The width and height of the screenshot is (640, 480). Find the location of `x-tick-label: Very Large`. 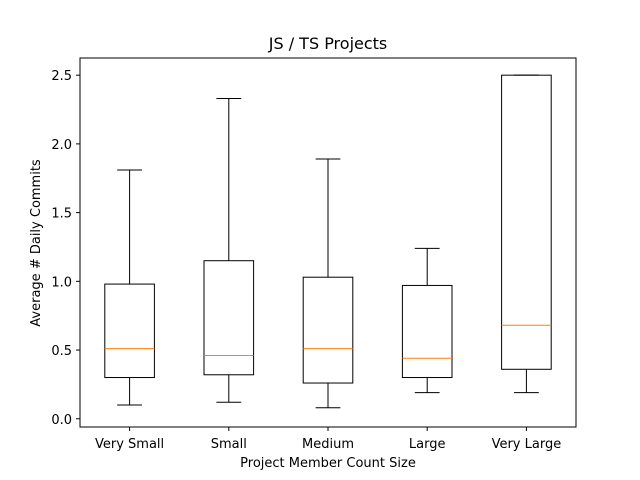

x-tick-label: Very Large is located at coordinates (527, 444).